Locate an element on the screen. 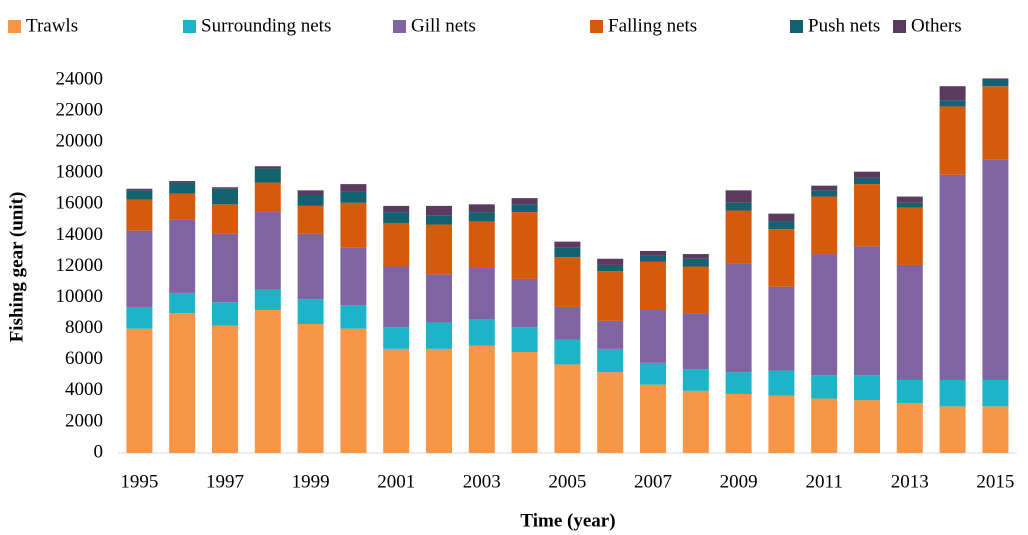 The image size is (1028, 535). x-tick-label: 2007 is located at coordinates (653, 481).